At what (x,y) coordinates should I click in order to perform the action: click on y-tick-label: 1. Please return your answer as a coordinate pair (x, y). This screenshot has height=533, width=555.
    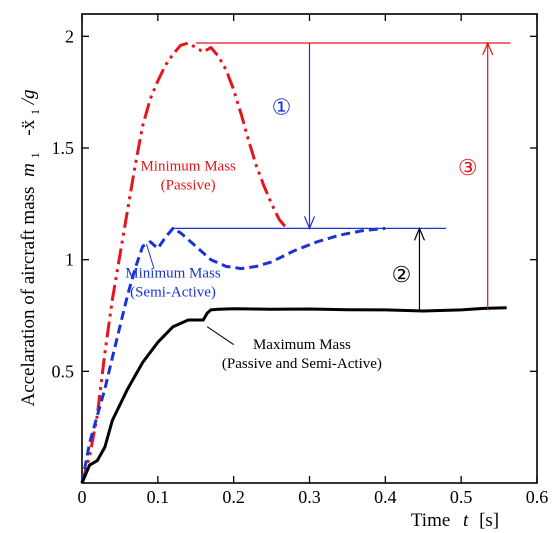
    Looking at the image, I should click on (69, 260).